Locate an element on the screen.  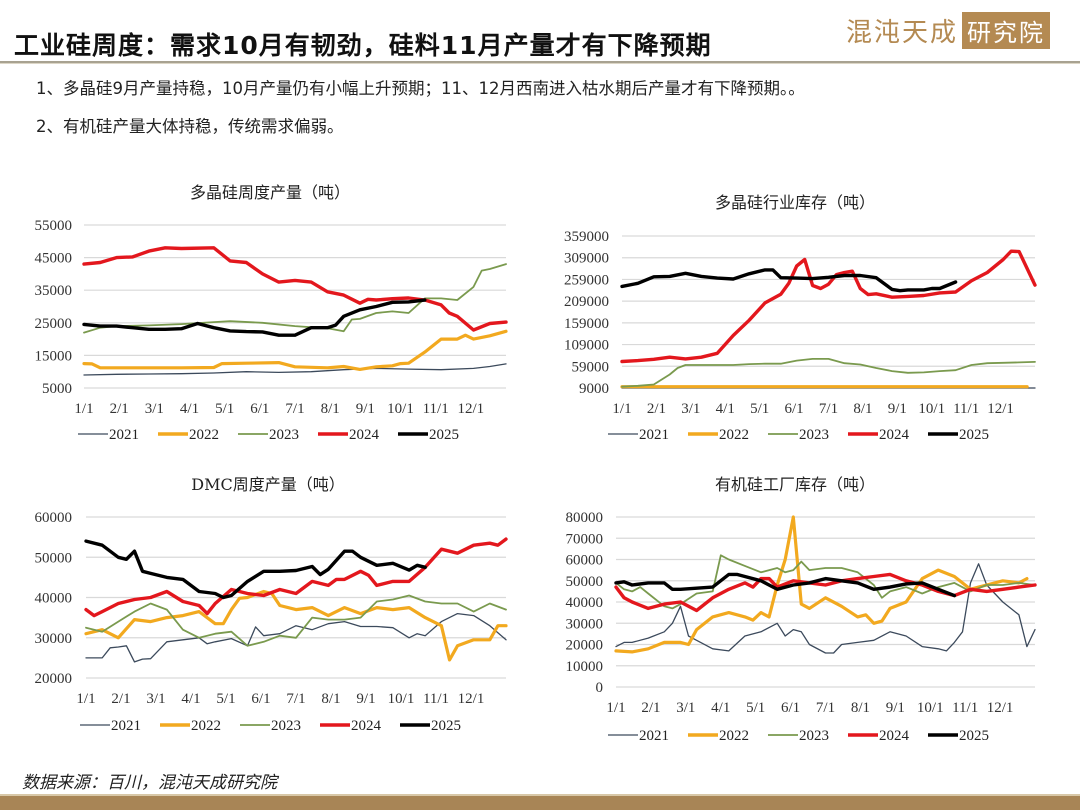
y-tick-label: 10000 is located at coordinates (585, 667).